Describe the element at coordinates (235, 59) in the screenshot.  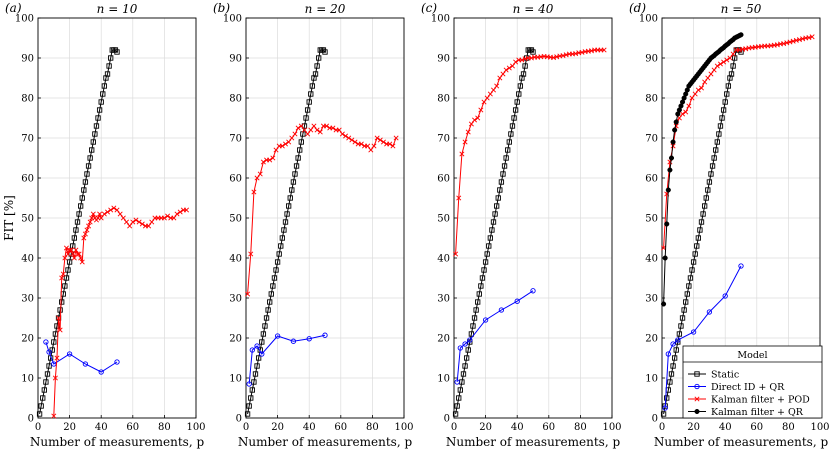
I see `y-tick-label: 90` at that location.